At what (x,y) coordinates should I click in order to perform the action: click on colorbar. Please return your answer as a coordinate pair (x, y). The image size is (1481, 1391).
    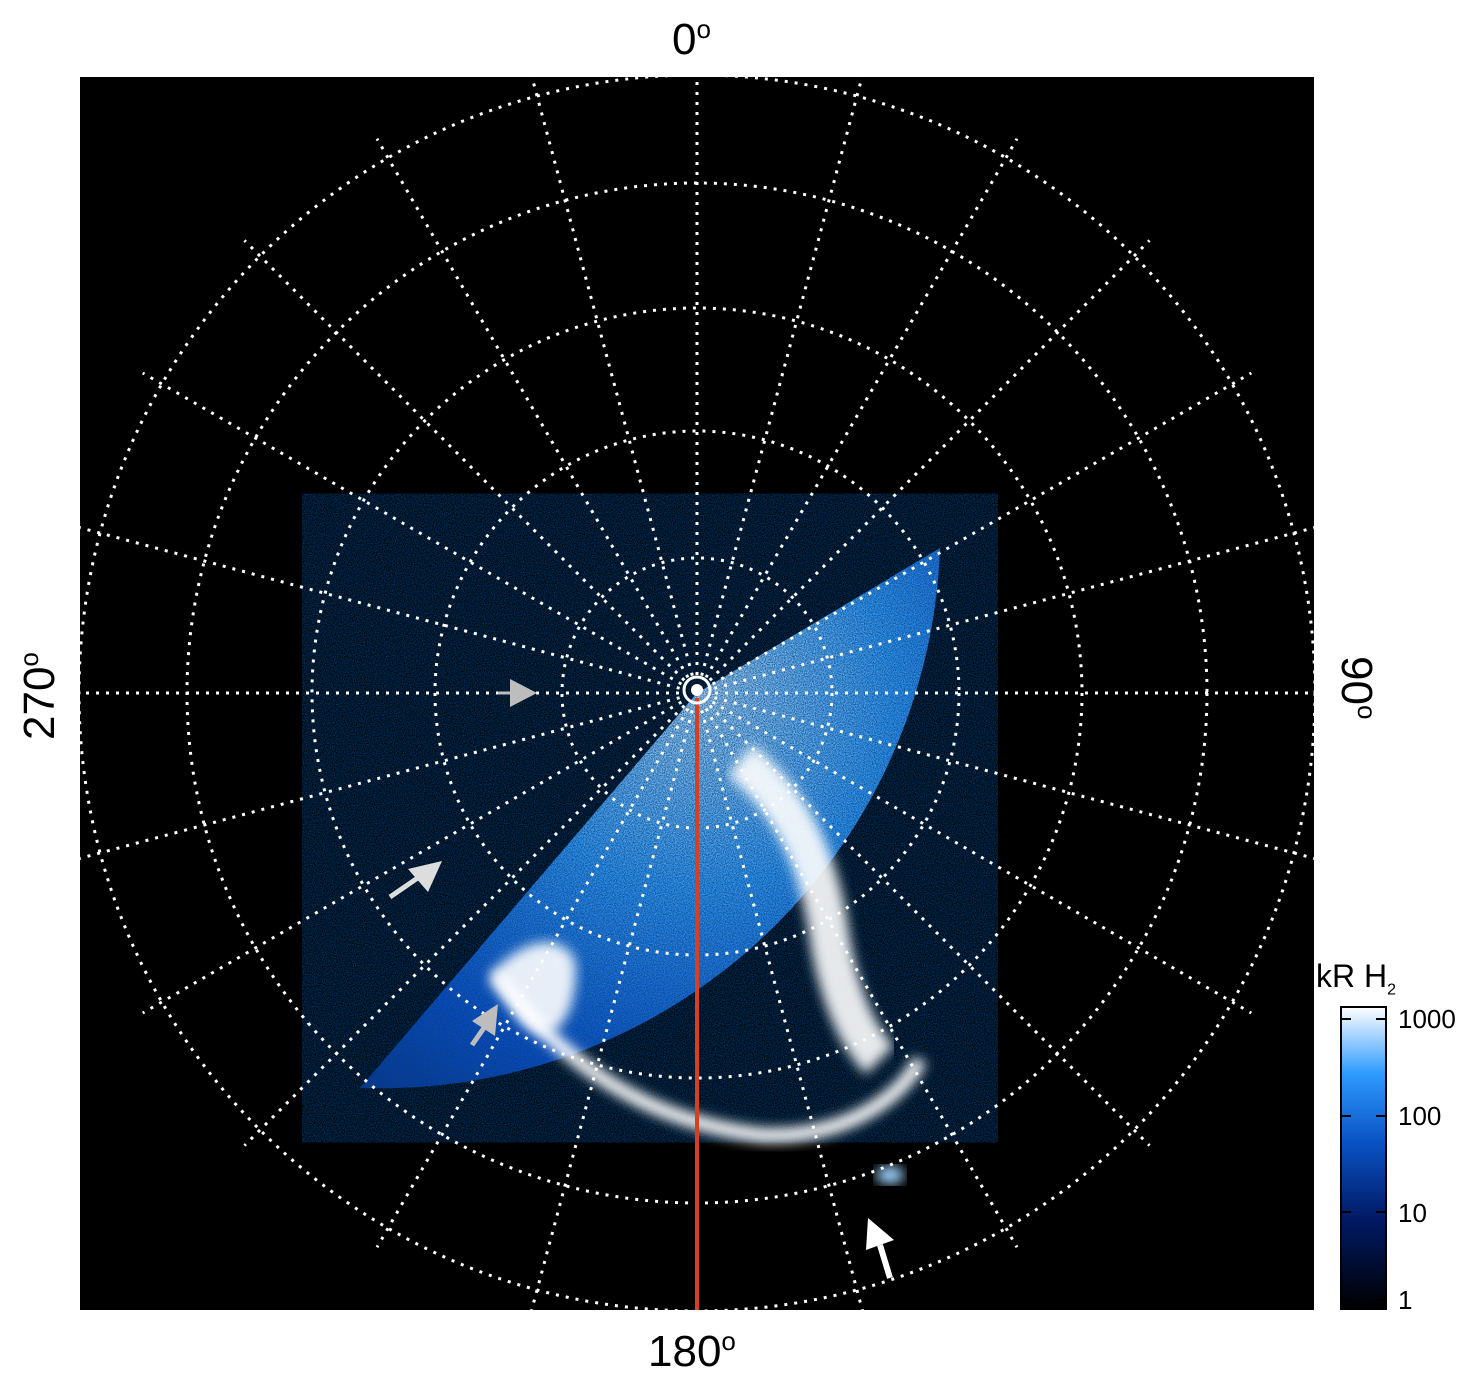
    Looking at the image, I should click on (1363, 1158).